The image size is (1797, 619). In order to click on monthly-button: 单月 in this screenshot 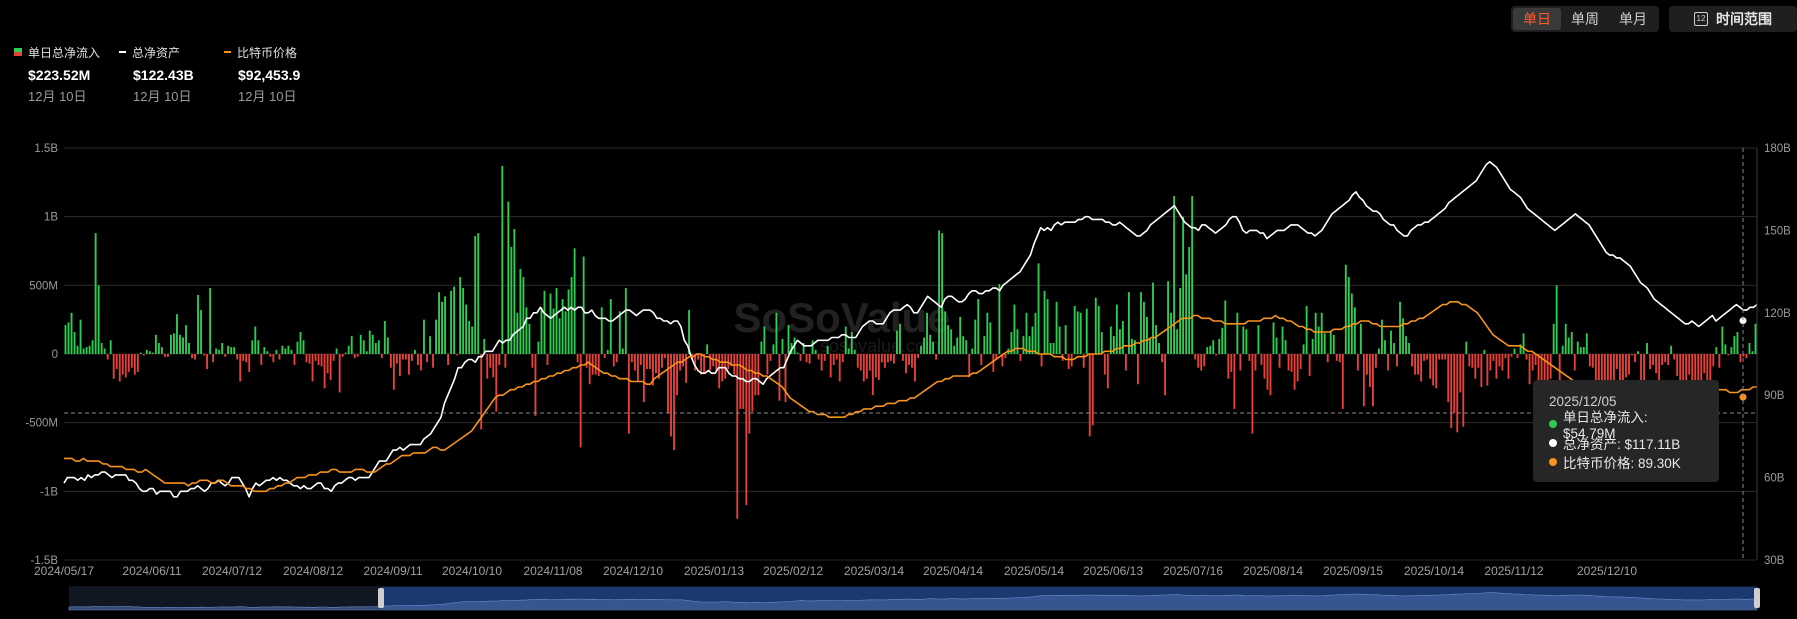, I will do `click(1633, 19)`.